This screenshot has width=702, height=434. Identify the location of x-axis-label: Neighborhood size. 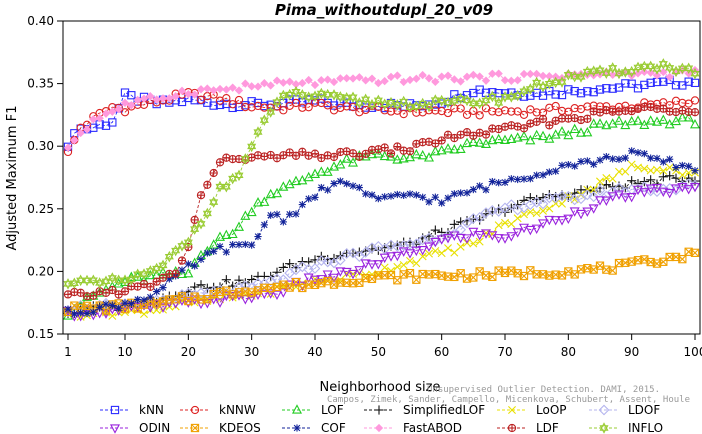
(380, 387).